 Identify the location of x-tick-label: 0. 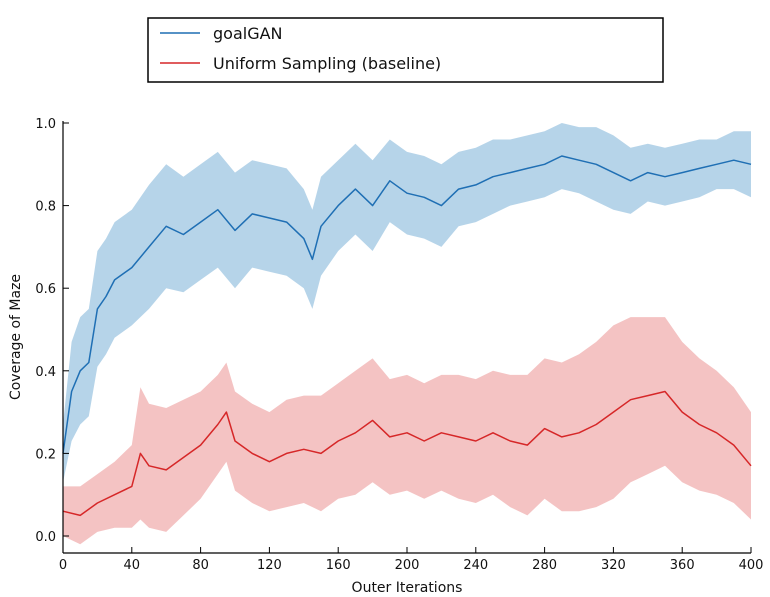
(63, 565).